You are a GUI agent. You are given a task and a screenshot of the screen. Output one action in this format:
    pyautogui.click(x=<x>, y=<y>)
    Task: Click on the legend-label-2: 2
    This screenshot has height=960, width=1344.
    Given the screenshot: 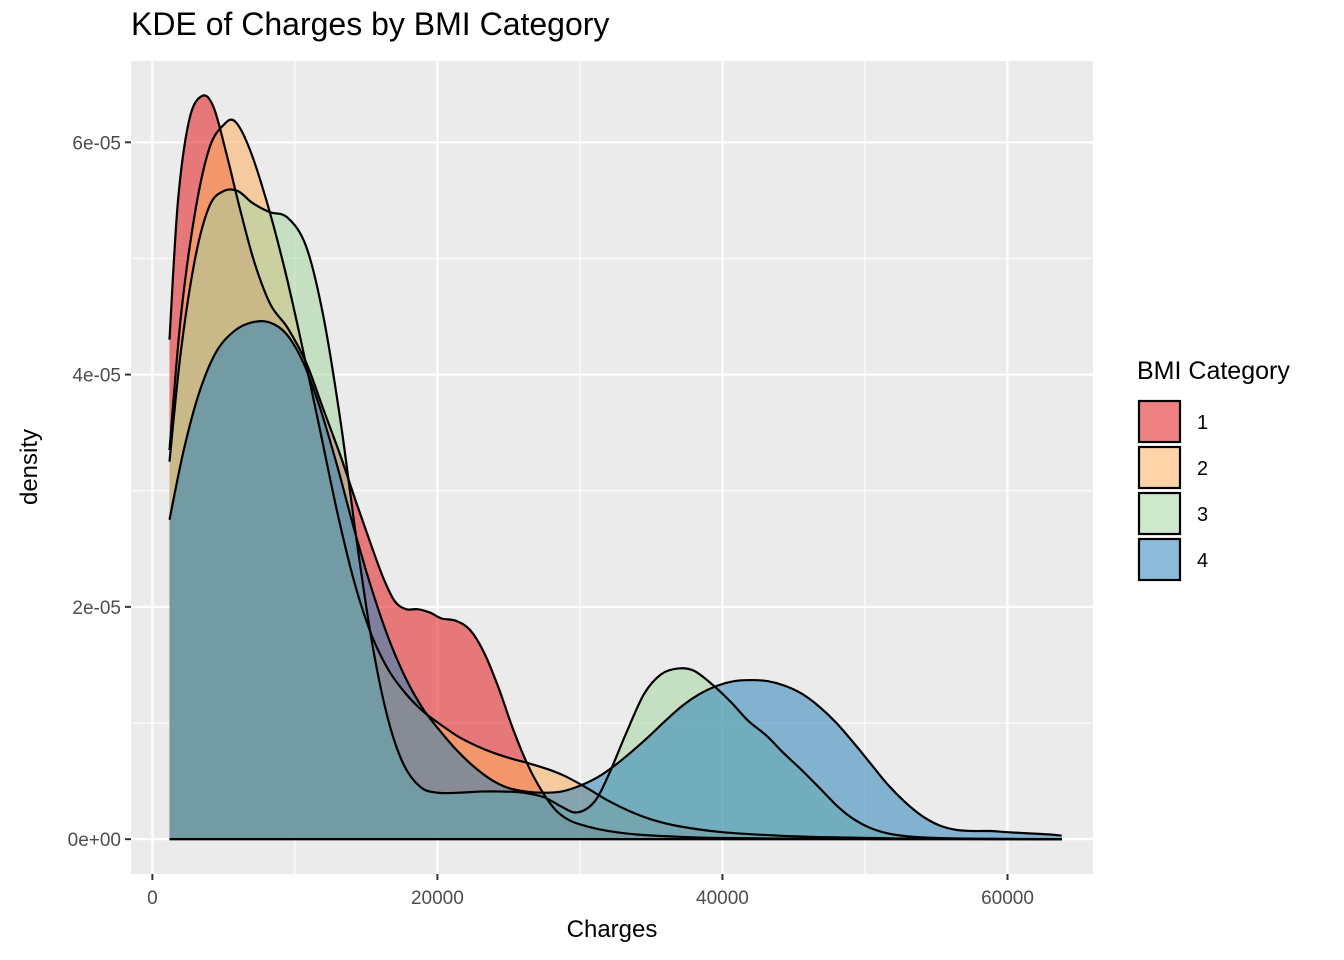 What is the action you would take?
    pyautogui.click(x=1202, y=469)
    